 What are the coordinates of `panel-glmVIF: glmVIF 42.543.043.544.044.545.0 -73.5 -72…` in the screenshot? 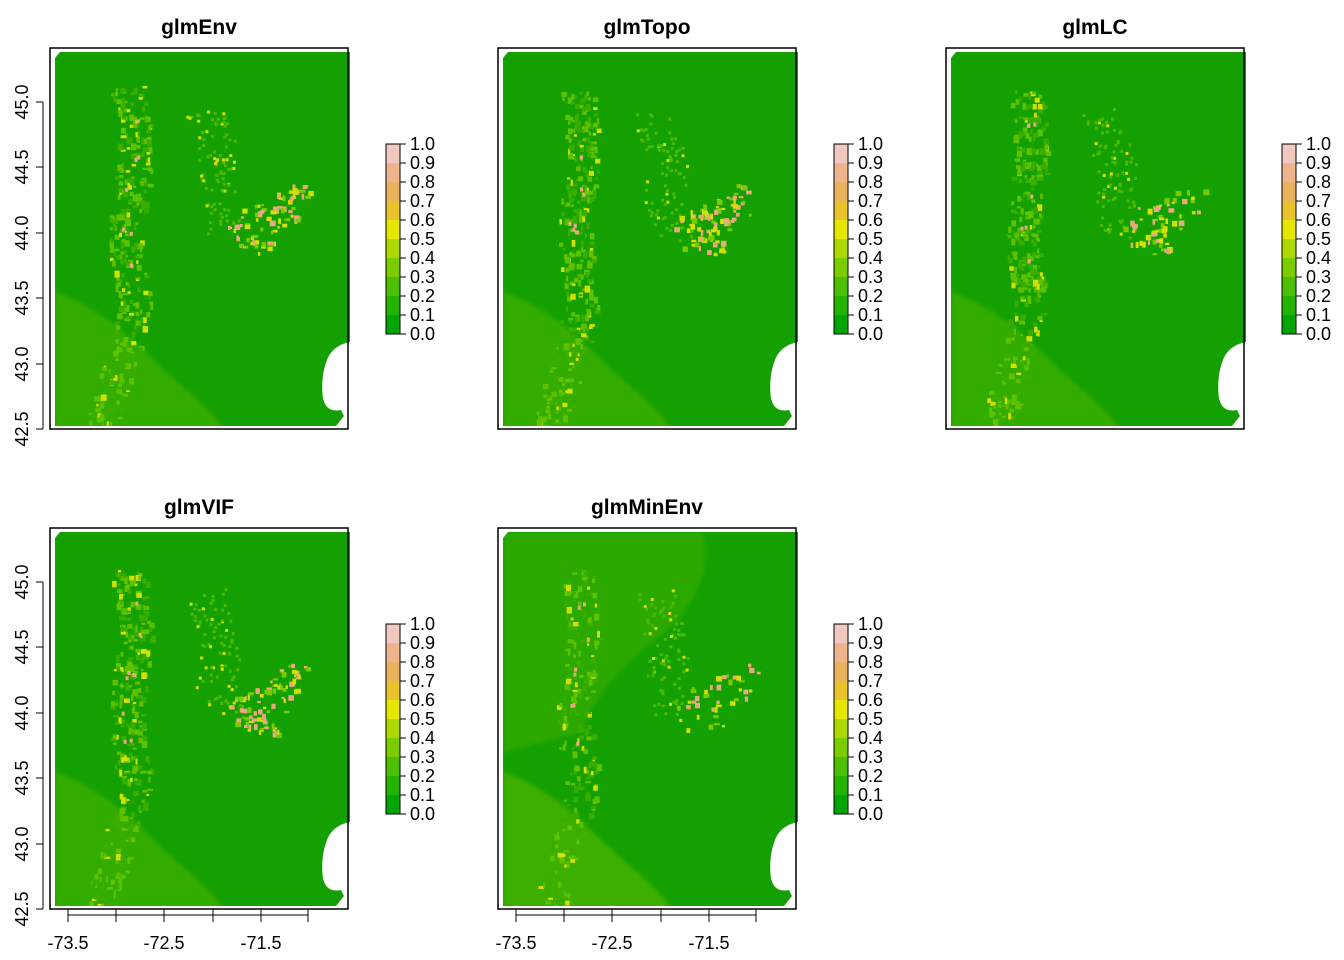 It's located at (223, 724).